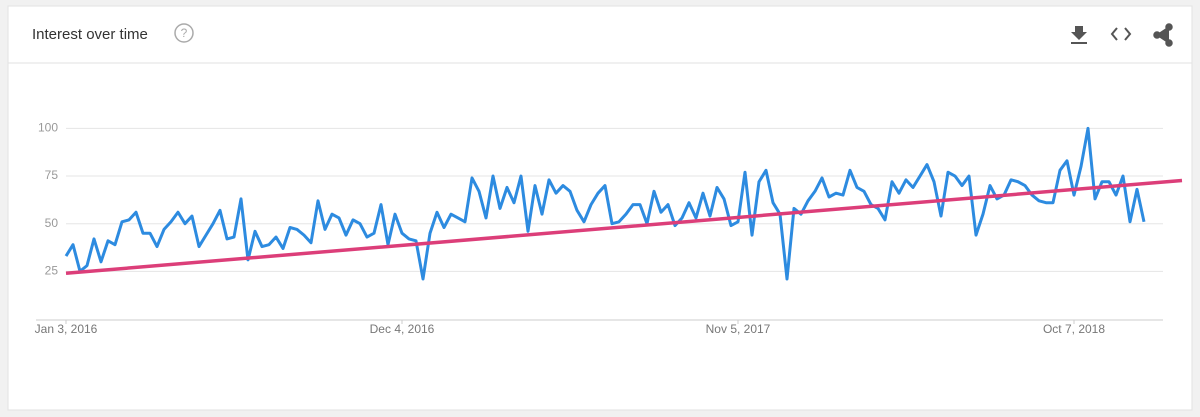  What do you see at coordinates (1074, 329) in the screenshot?
I see `x-tick-label: Oct 7, 2018` at bounding box center [1074, 329].